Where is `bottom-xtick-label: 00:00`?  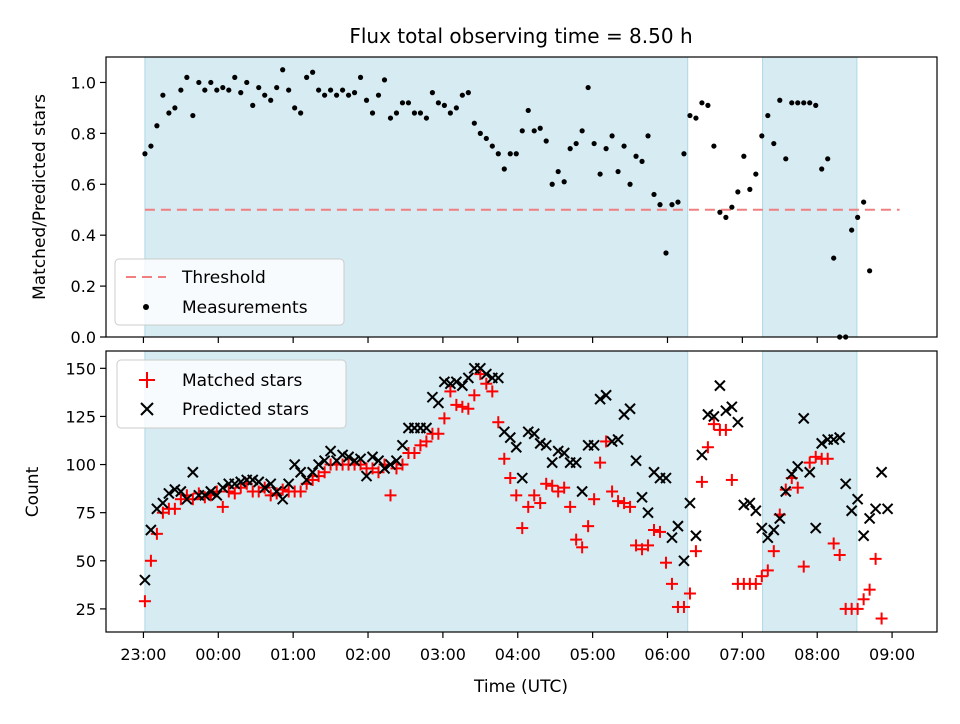 bottom-xtick-label: 00:00 is located at coordinates (218, 654).